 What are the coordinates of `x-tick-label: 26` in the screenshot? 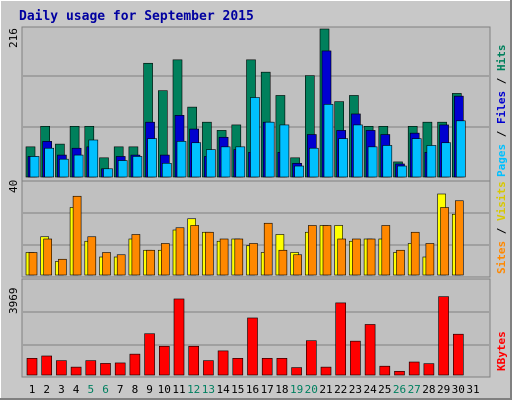 It's located at (399, 389).